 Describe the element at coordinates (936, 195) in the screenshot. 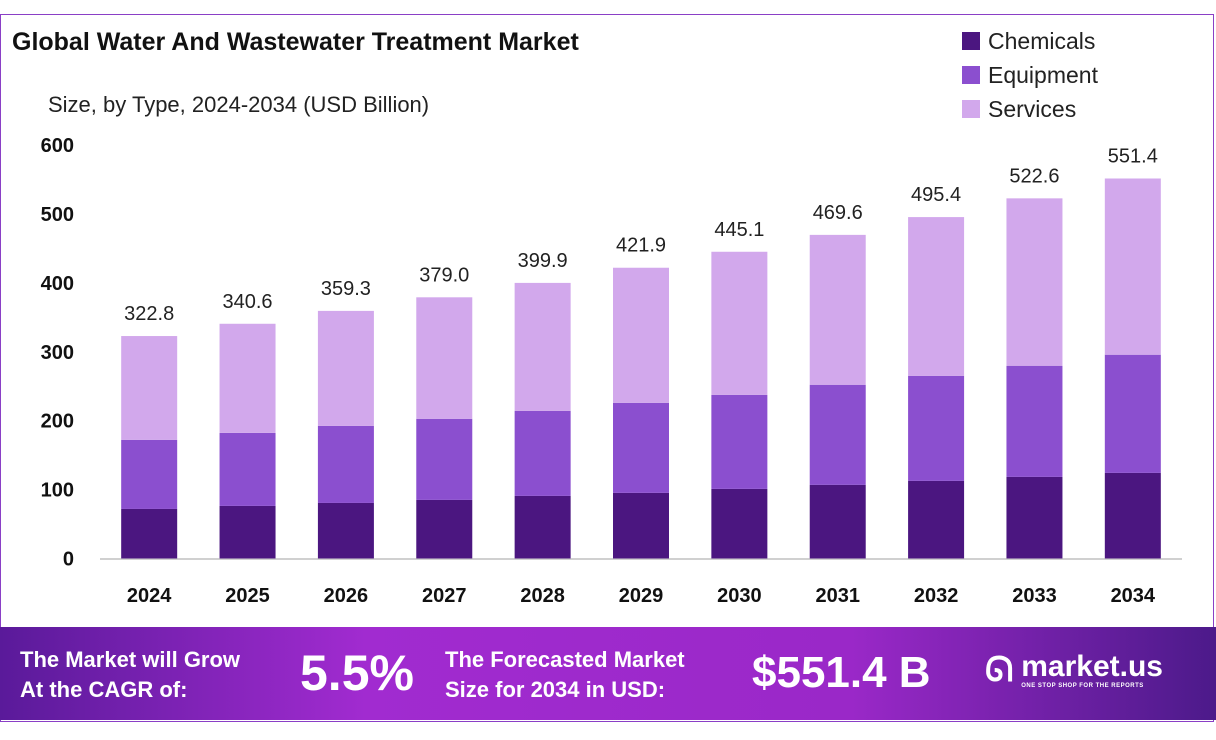

I see `data-label: 495.4` at that location.